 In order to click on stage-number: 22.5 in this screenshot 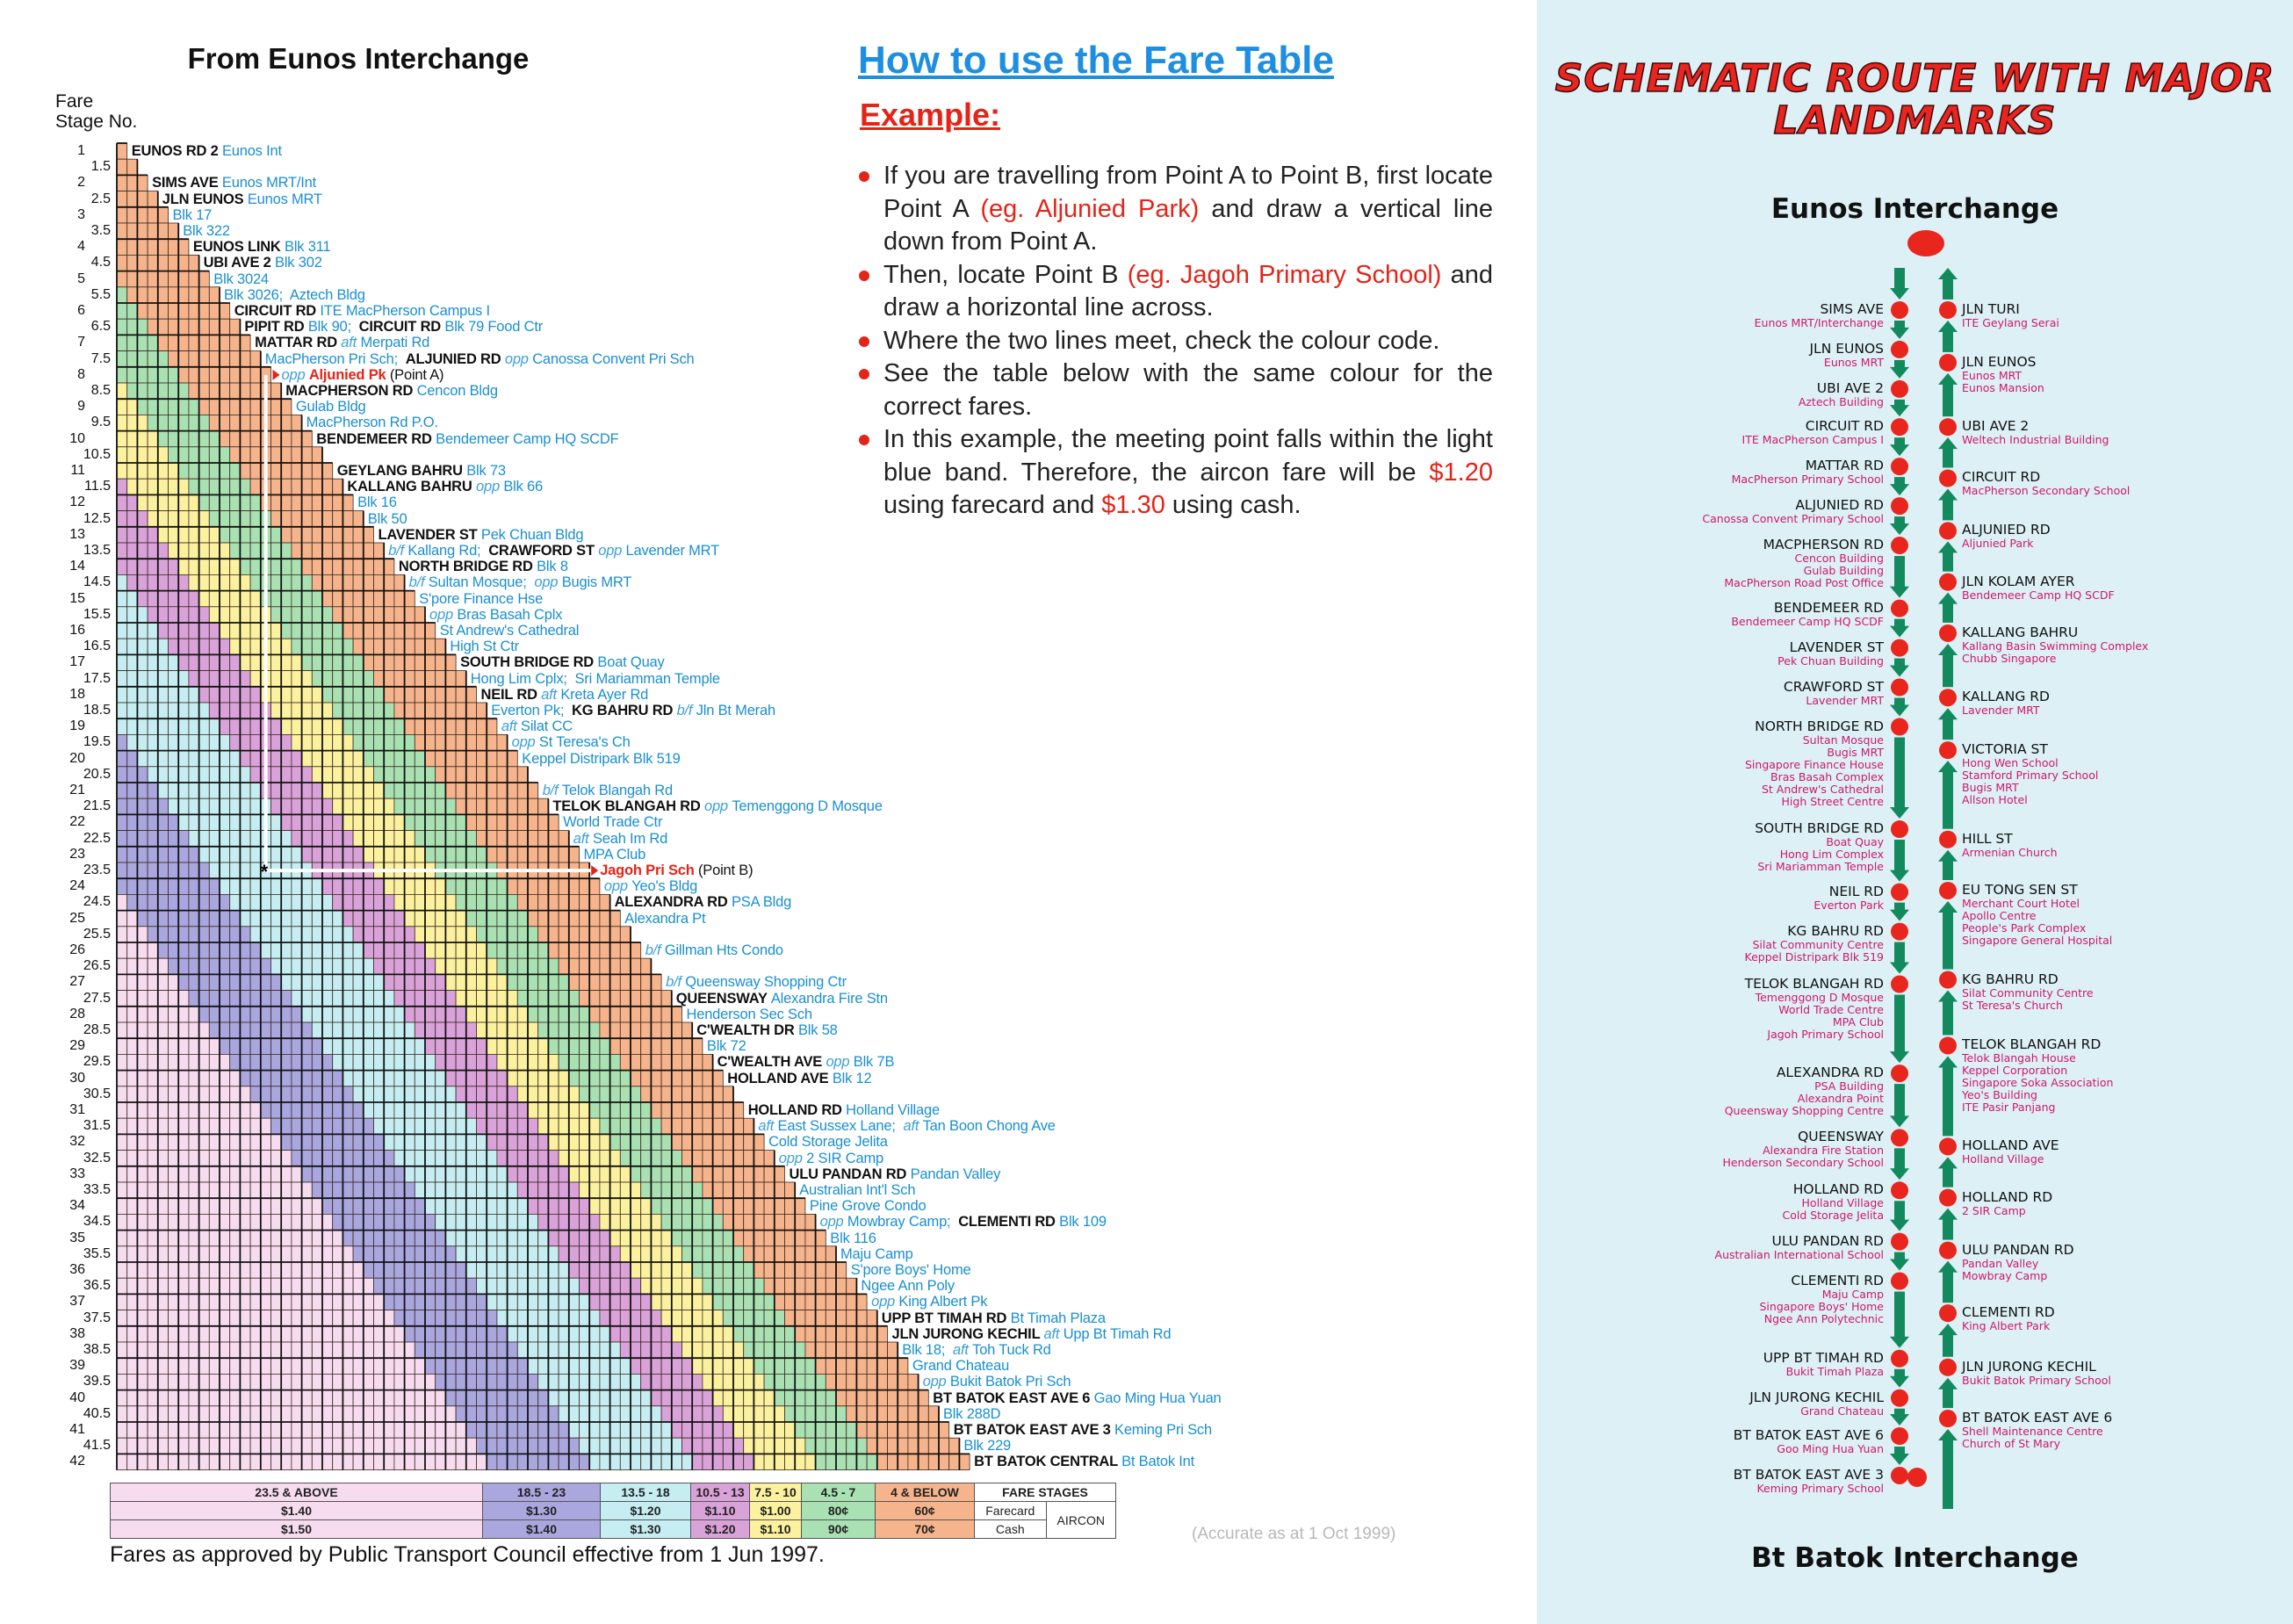, I will do `click(97, 838)`.